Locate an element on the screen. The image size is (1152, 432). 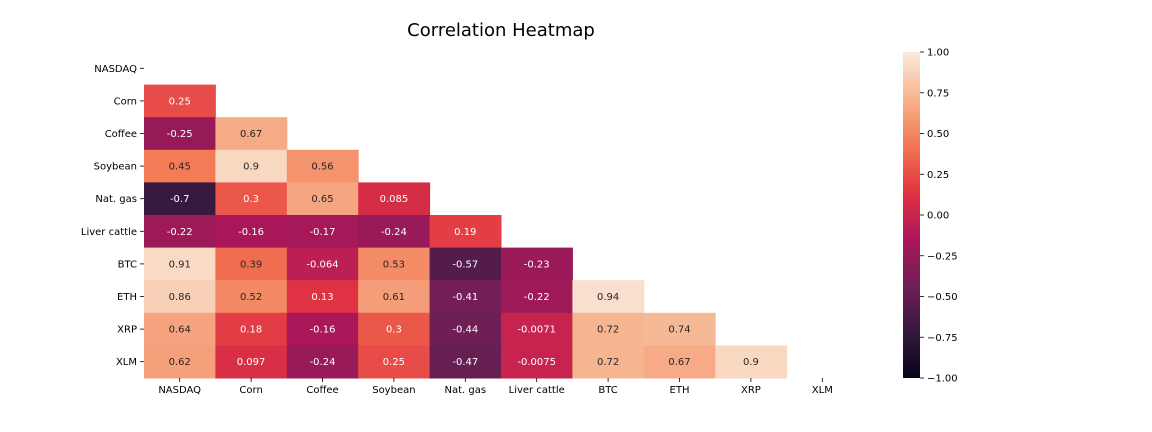
row-tick-label-6: BTC is located at coordinates (127, 264).